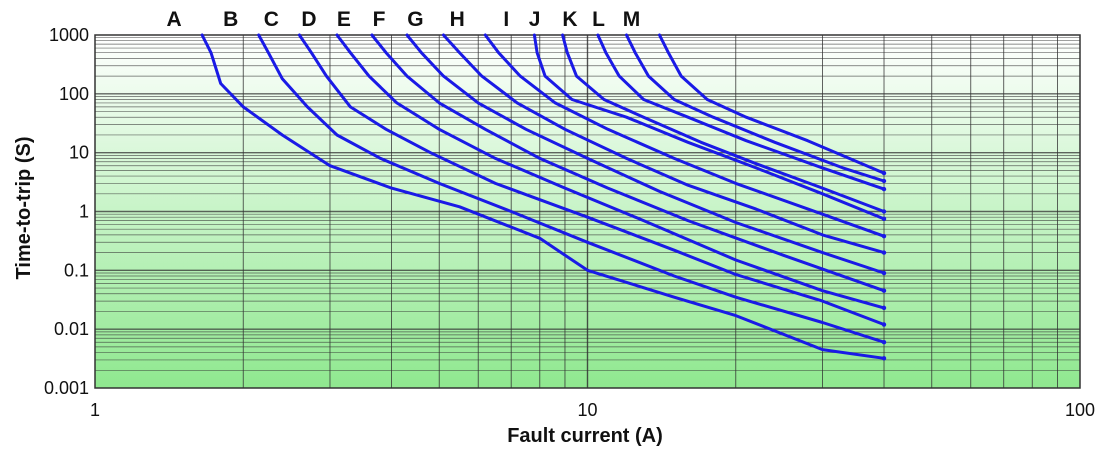 Image resolution: width=1118 pixels, height=450 pixels. Describe the element at coordinates (585, 436) in the screenshot. I see `x-axis-title: Fault current (A)` at that location.